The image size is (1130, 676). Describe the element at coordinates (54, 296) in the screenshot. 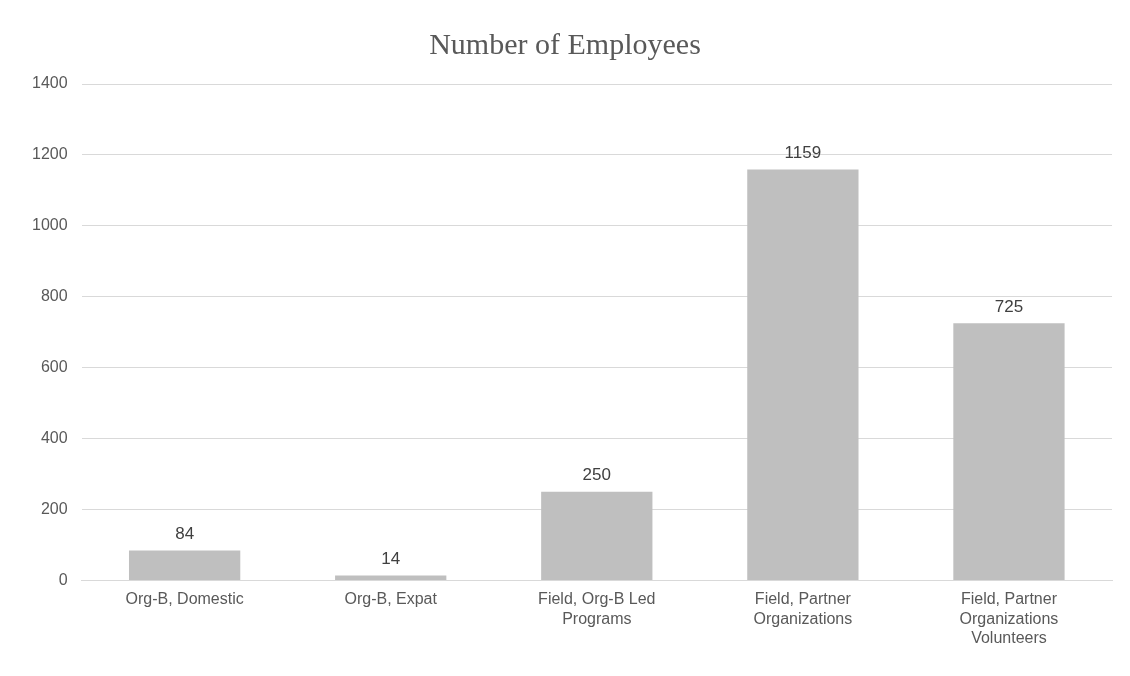

I see `y-tick-label: 800` at that location.